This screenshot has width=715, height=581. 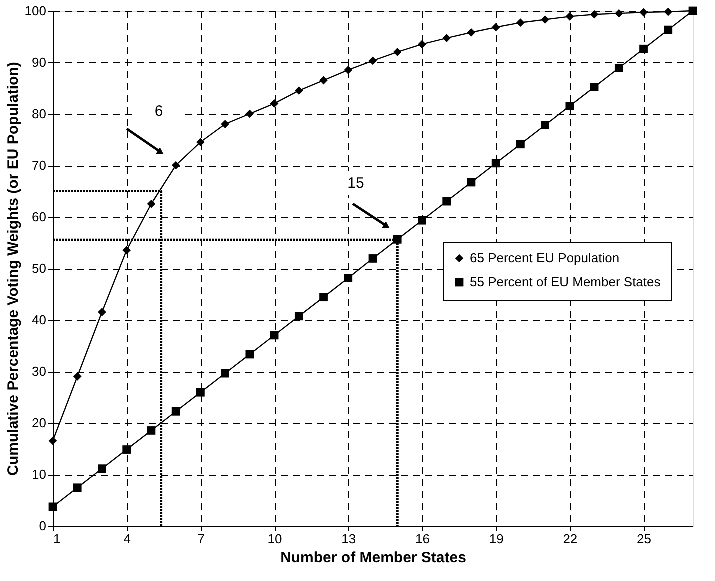 What do you see at coordinates (13, 269) in the screenshot?
I see `y-axis-title: Cumulative Percentage Voting Weights (or EU Population)` at bounding box center [13, 269].